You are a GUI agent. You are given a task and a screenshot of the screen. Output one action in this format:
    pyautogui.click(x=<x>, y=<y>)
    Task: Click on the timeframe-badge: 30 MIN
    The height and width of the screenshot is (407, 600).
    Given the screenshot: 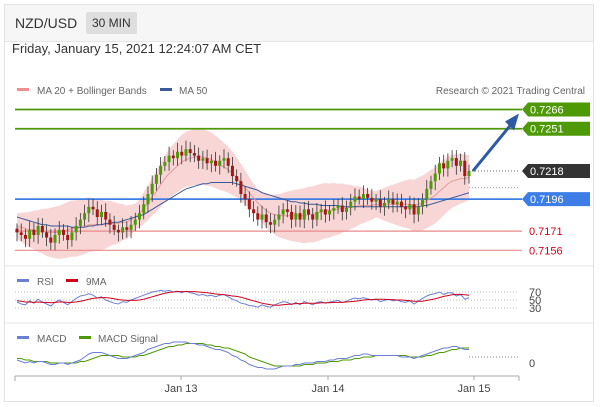 What is the action you would take?
    pyautogui.click(x=111, y=23)
    